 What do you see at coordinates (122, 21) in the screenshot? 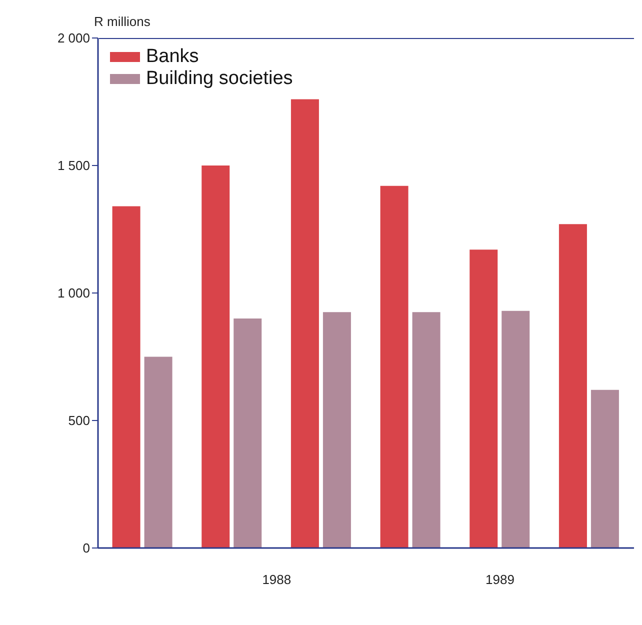
I see `y-axis-title: R millions` at bounding box center [122, 21].